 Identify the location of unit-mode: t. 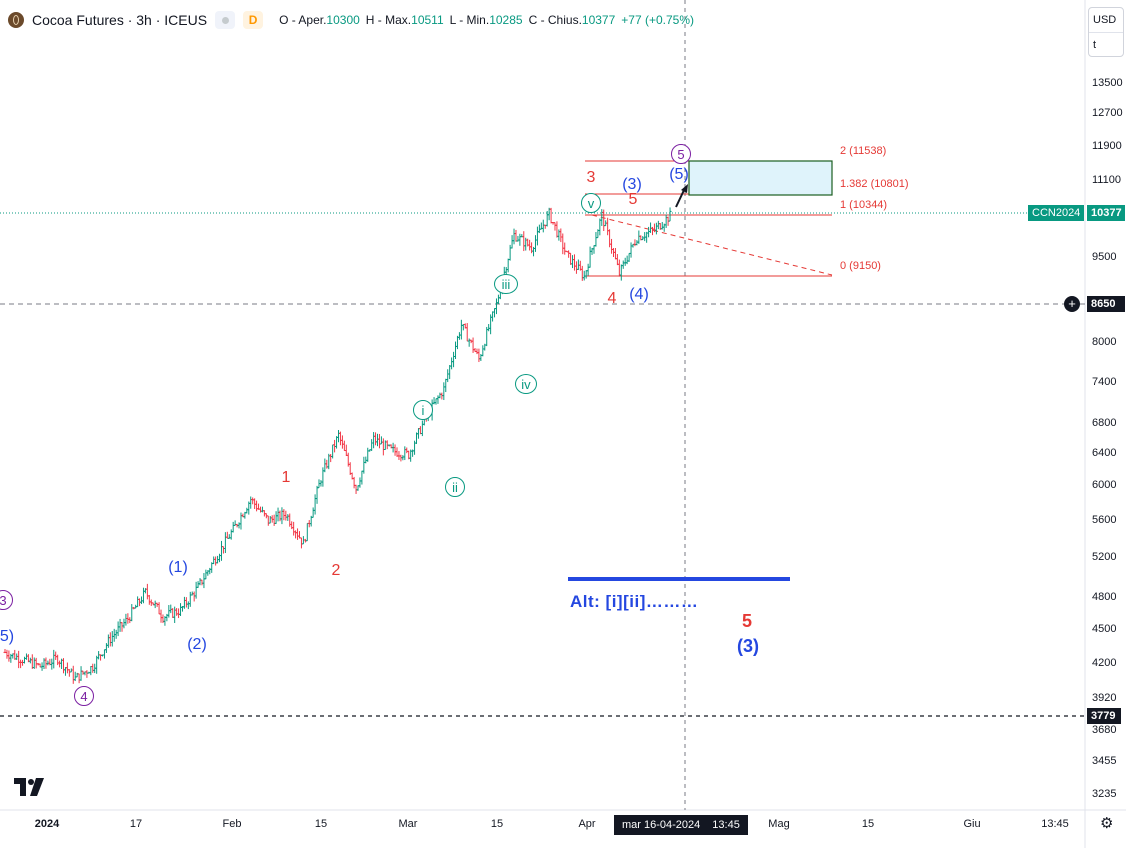
(1095, 45).